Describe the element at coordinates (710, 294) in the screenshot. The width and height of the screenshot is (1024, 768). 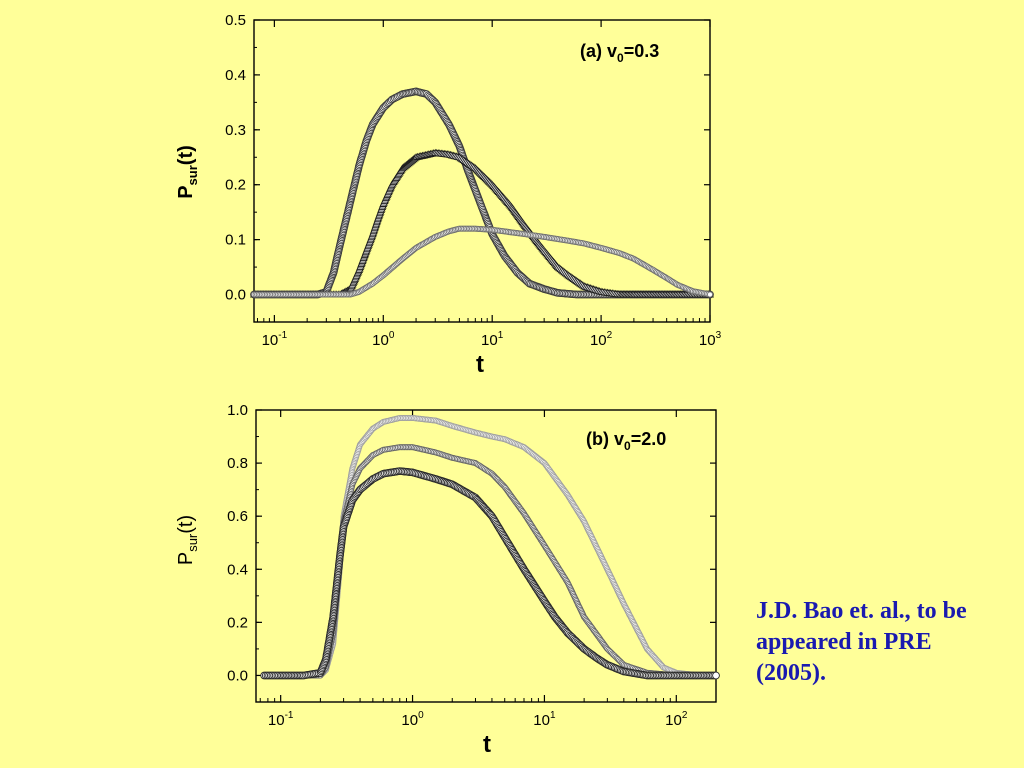
I see `panel-a-series-3-marker` at that location.